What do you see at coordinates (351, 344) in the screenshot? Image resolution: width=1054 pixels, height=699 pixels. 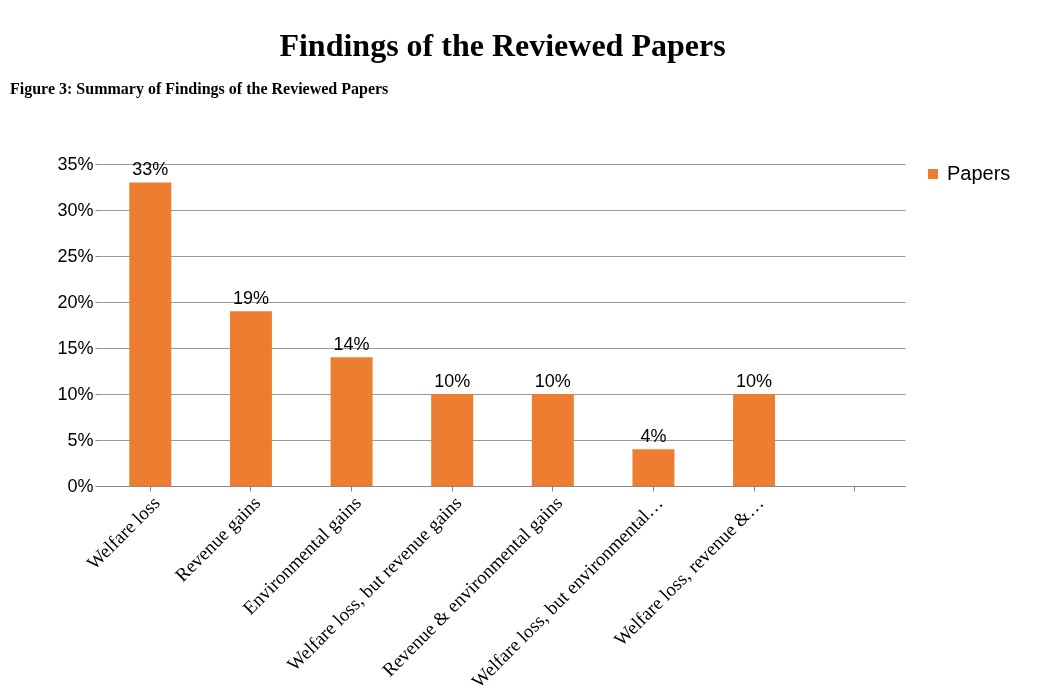 I see `data-label: 14%` at bounding box center [351, 344].